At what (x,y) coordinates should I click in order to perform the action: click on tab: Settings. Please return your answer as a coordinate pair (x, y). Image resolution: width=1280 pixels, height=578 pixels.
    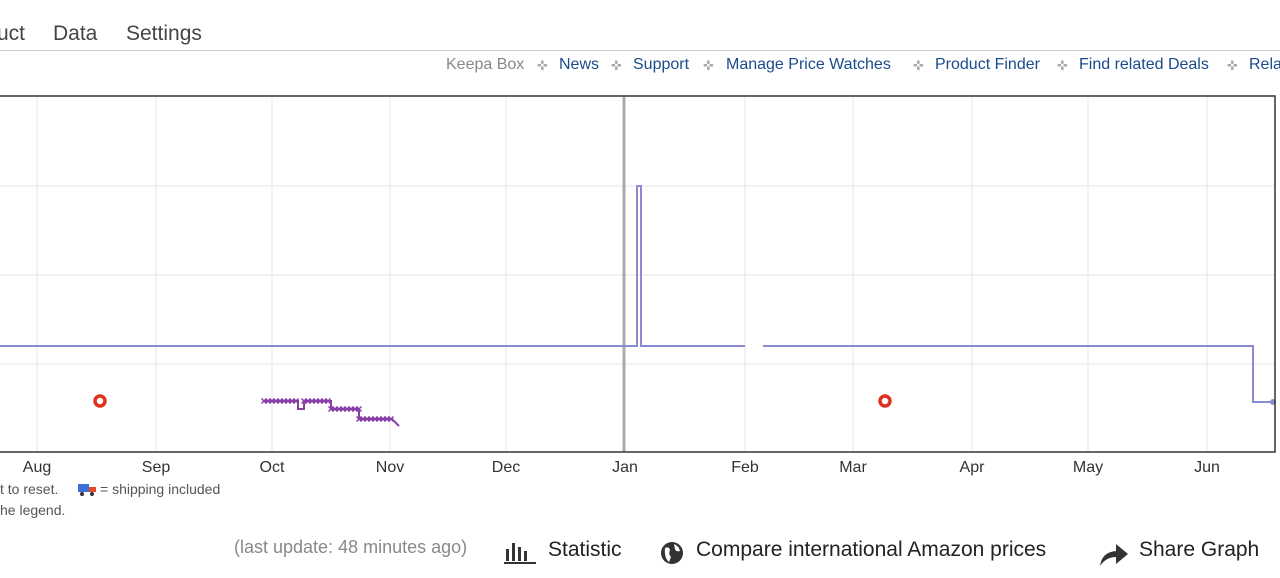
    Looking at the image, I should click on (164, 33).